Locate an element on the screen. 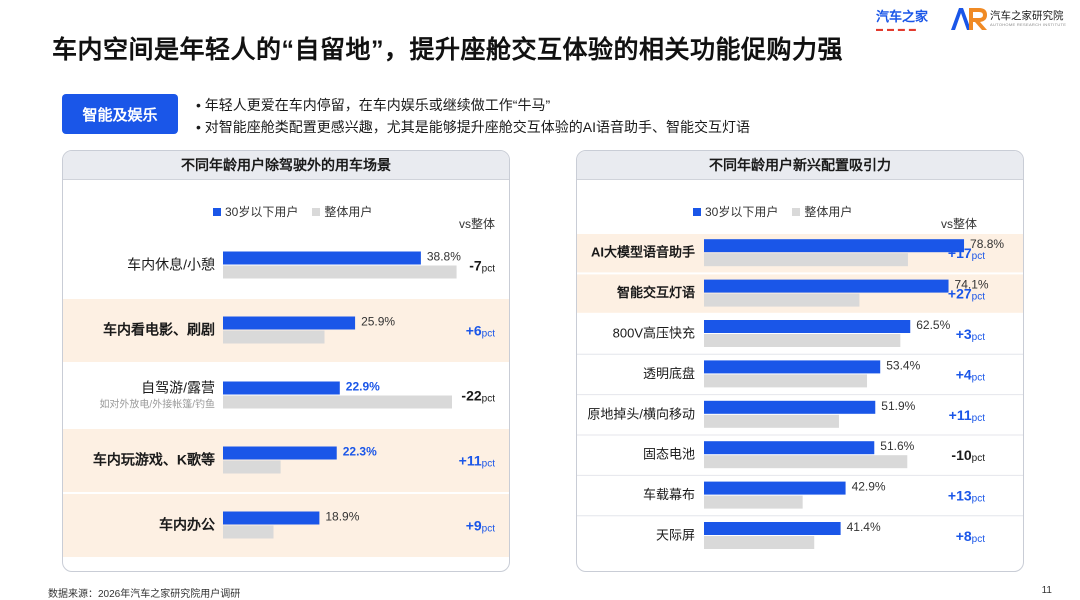  category-label: 天际屏 is located at coordinates (675, 535).